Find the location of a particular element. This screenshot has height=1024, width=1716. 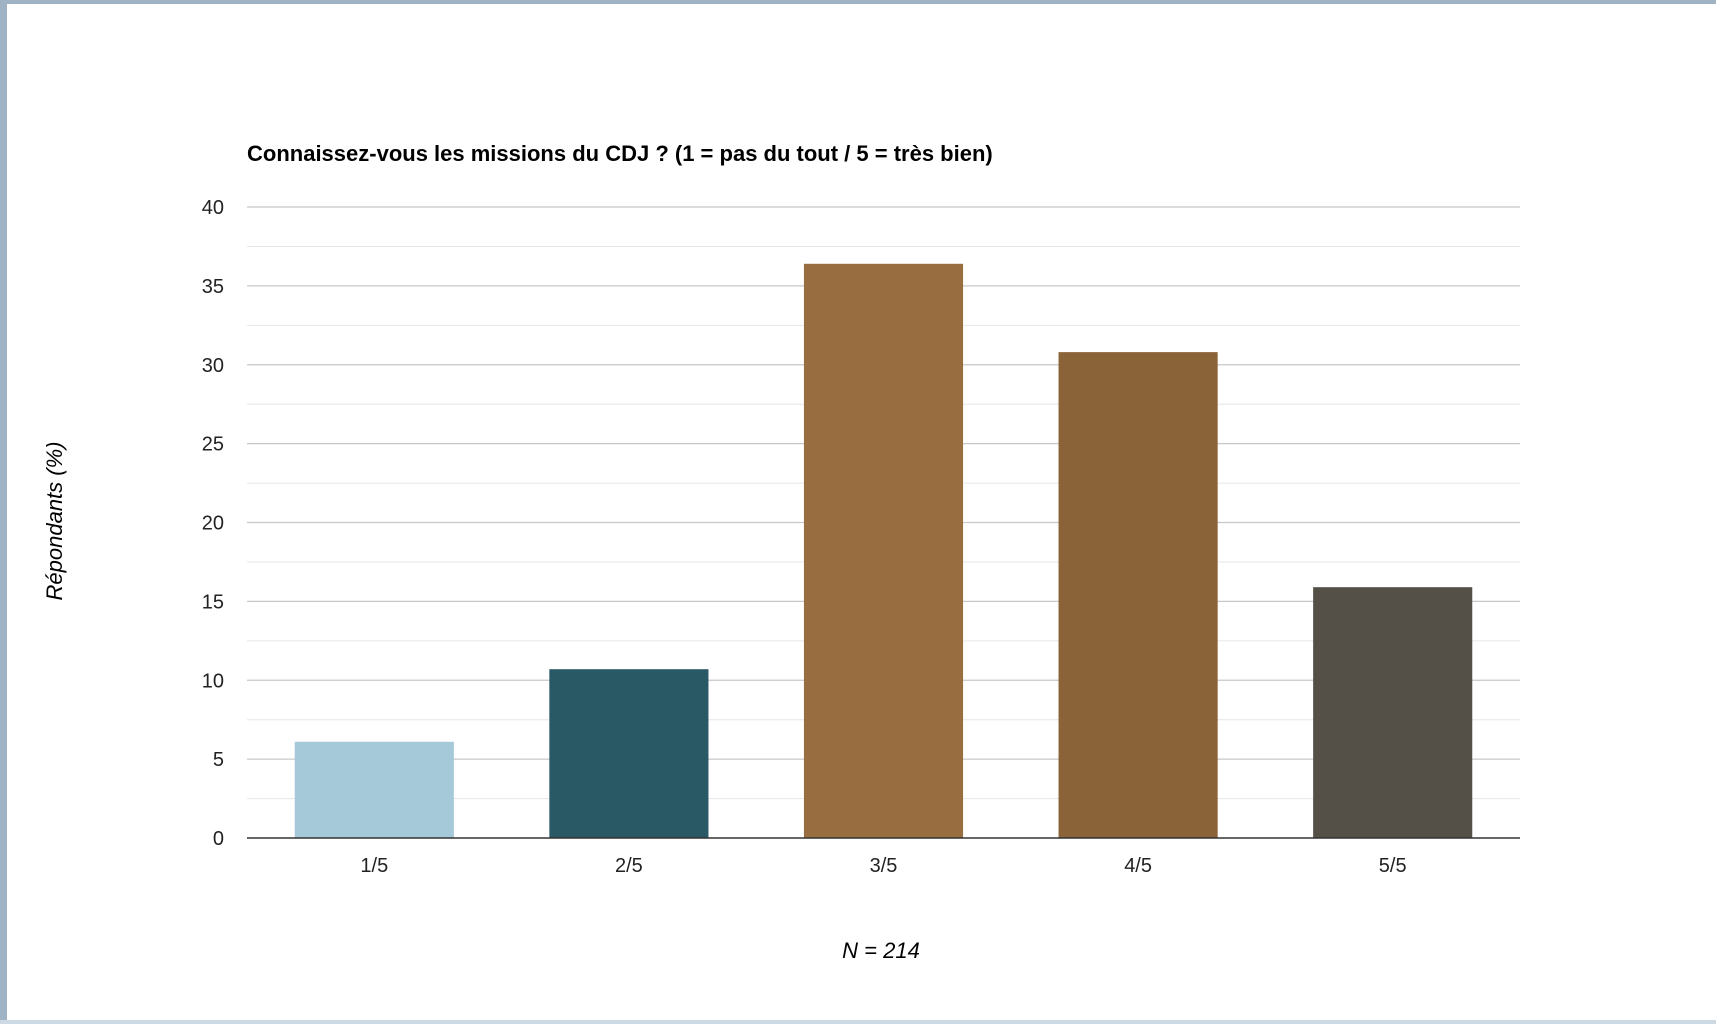

x-tick-label: 3/5 is located at coordinates (884, 866).